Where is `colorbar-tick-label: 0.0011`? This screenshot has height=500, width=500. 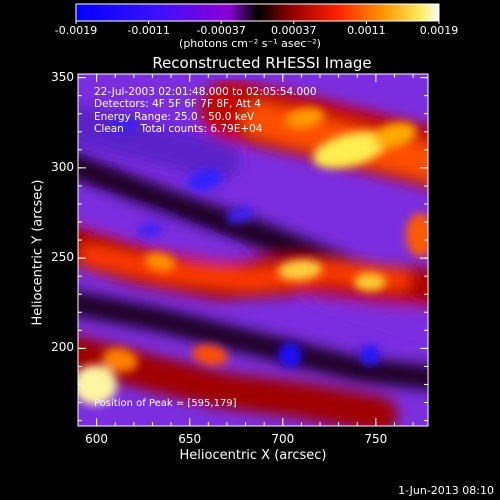 colorbar-tick-label: 0.0011 is located at coordinates (366, 30).